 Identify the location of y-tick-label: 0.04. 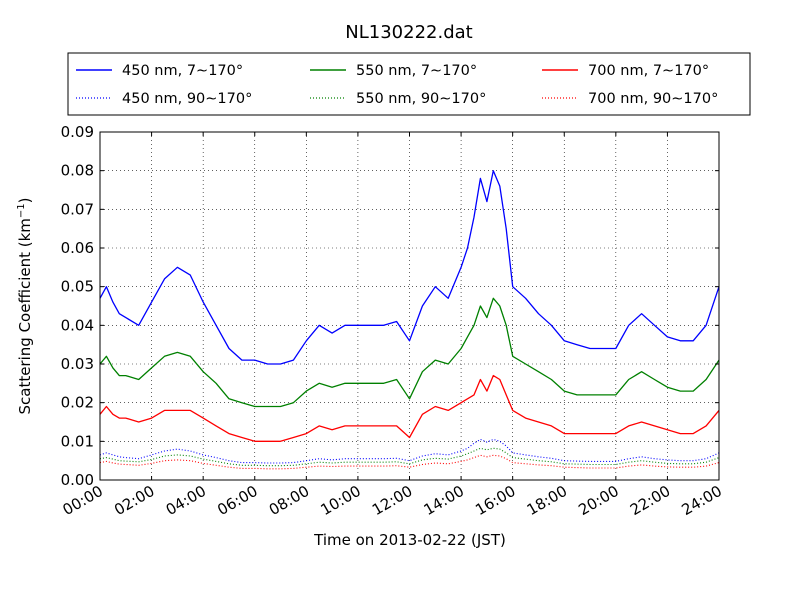
(77, 325).